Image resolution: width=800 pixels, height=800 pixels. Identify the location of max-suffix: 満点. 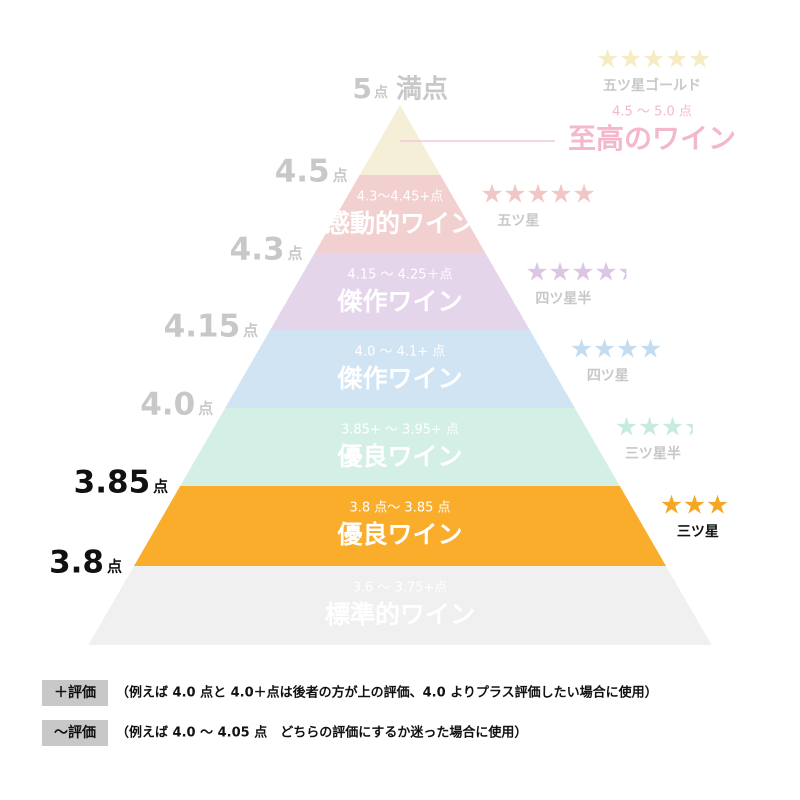
(422, 89).